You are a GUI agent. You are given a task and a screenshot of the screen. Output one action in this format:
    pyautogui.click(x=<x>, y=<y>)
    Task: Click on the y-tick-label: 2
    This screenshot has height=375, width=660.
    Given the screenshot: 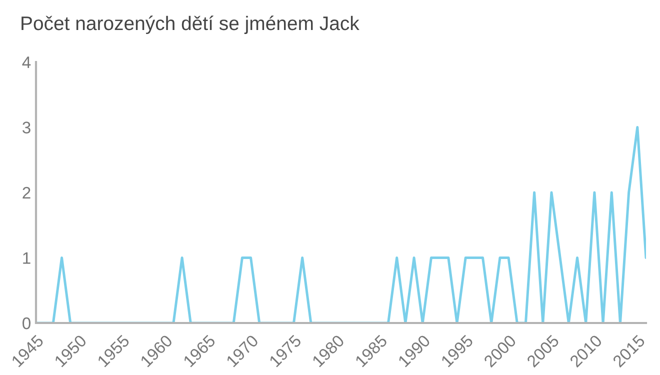 What is the action you would take?
    pyautogui.click(x=26, y=192)
    